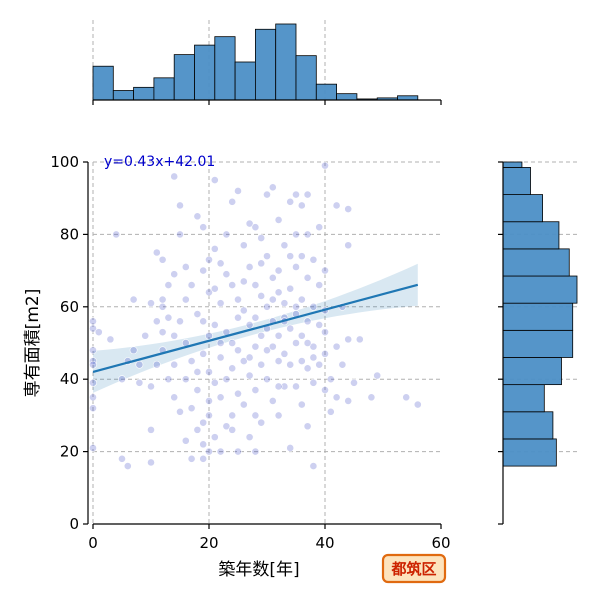 The width and height of the screenshot is (600, 600). I want to click on regression-equation: y=0.43x+42.01, so click(159, 162).